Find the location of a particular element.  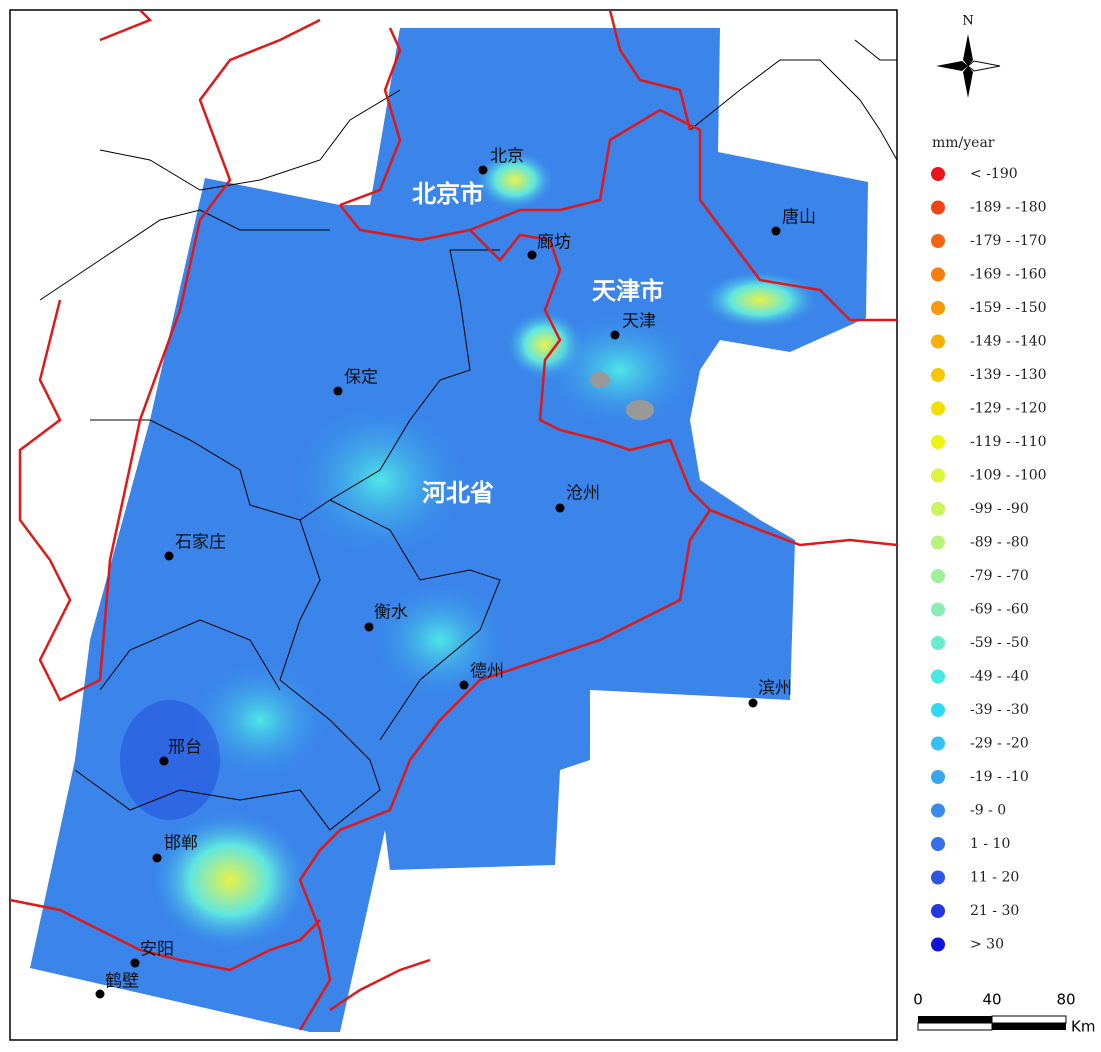

province-label: 河北省 is located at coordinates (458, 493).